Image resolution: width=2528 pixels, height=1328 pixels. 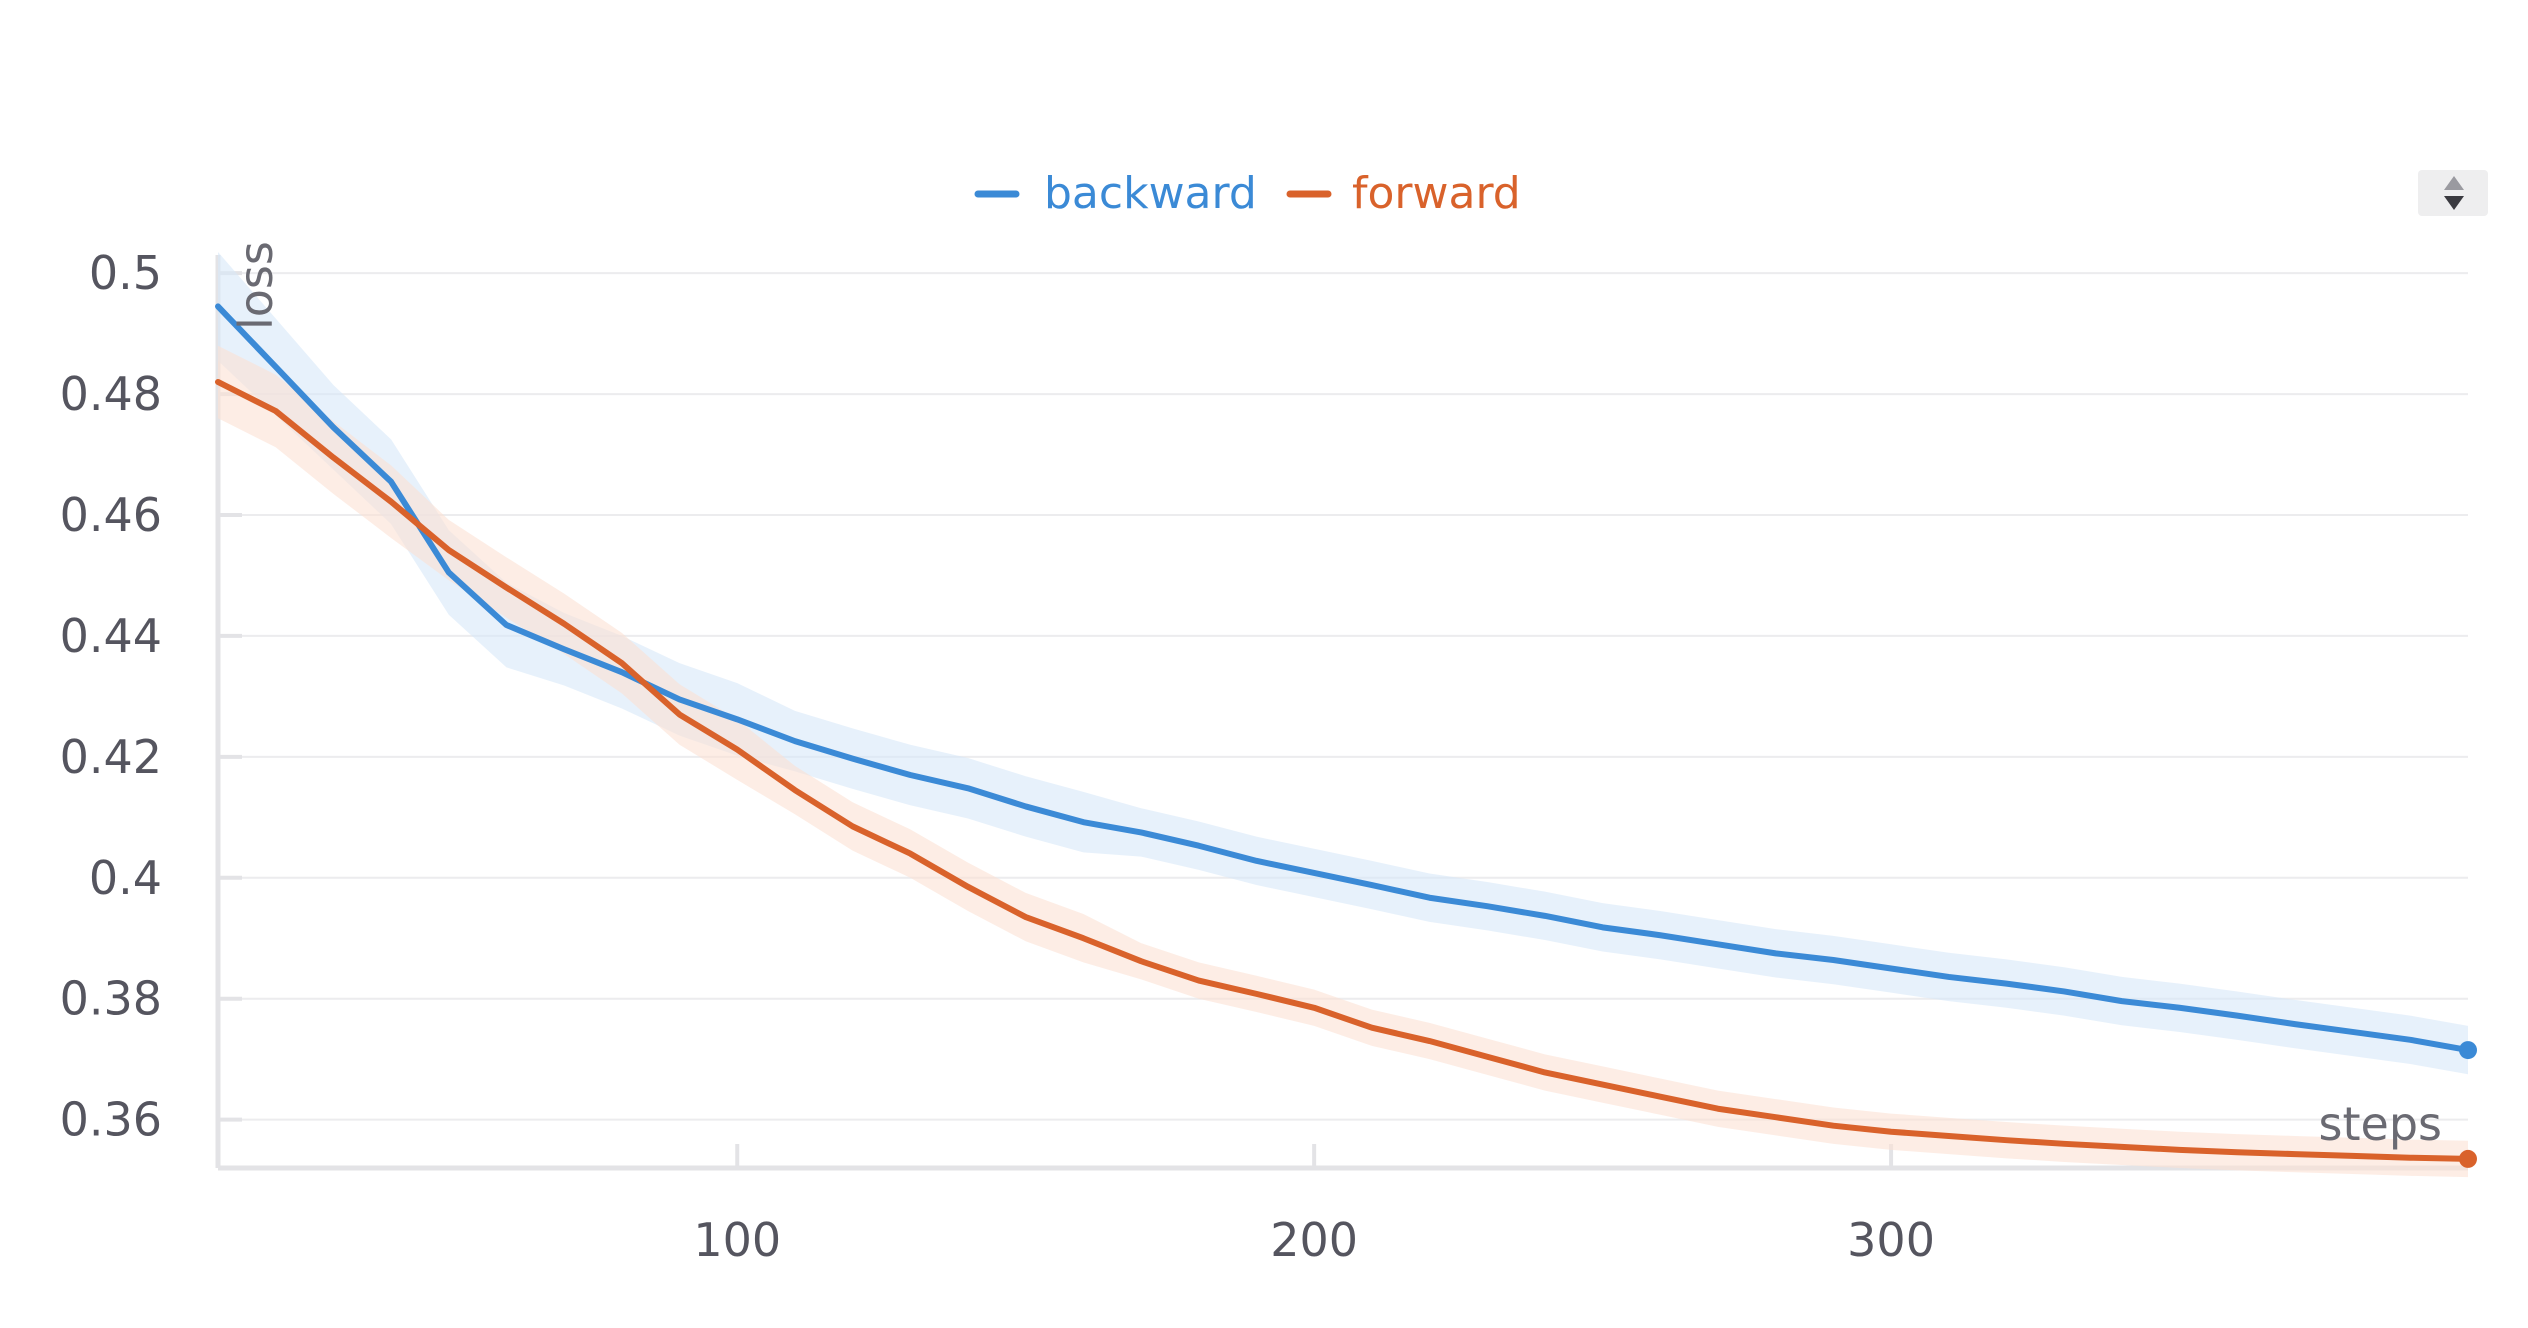 I want to click on legend: backward forward, so click(x=1247, y=193).